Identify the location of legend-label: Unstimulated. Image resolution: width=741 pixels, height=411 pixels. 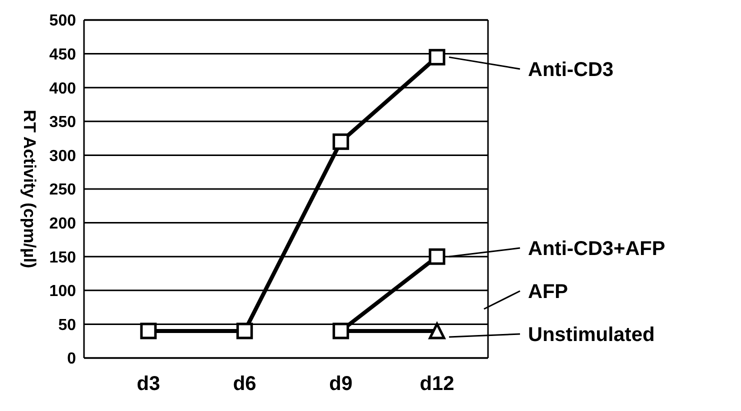
(591, 335).